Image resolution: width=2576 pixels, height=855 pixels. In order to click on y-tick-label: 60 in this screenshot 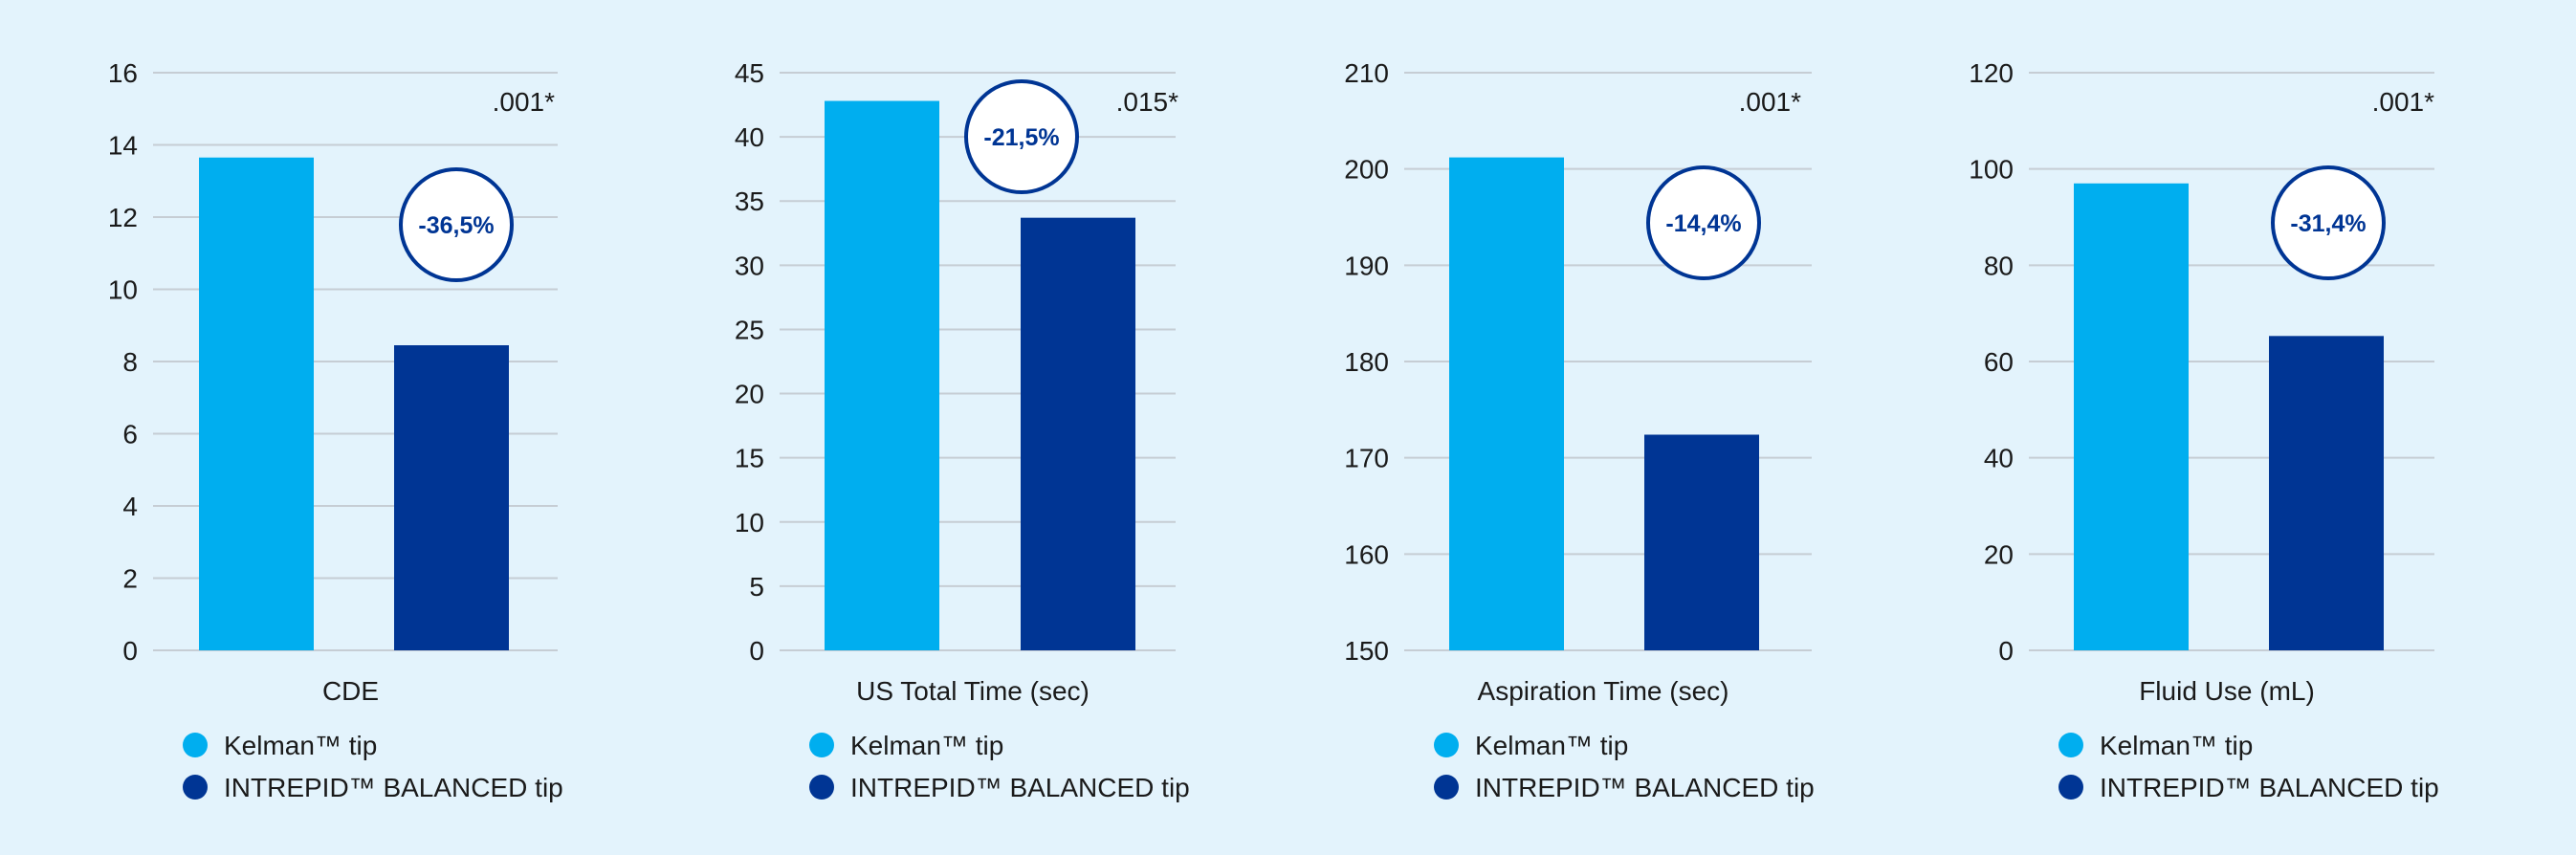, I will do `click(1999, 362)`.